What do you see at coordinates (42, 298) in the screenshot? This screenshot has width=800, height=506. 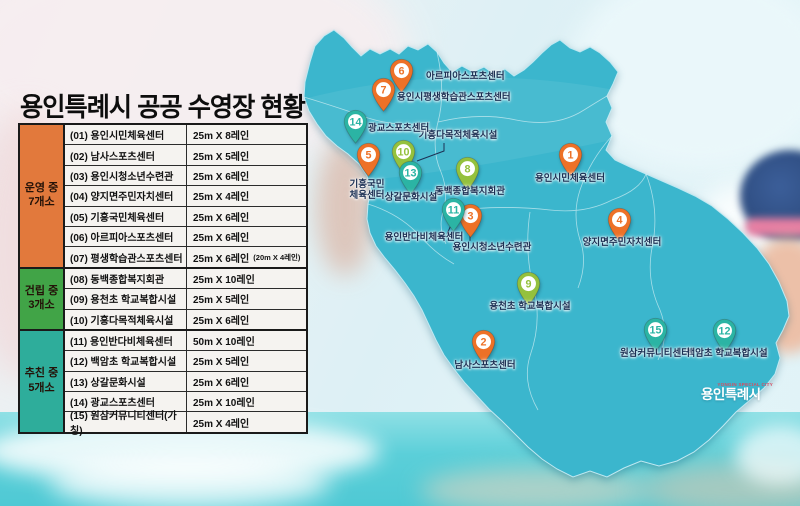 I see `category-cell: 건립 중 3개소` at bounding box center [42, 298].